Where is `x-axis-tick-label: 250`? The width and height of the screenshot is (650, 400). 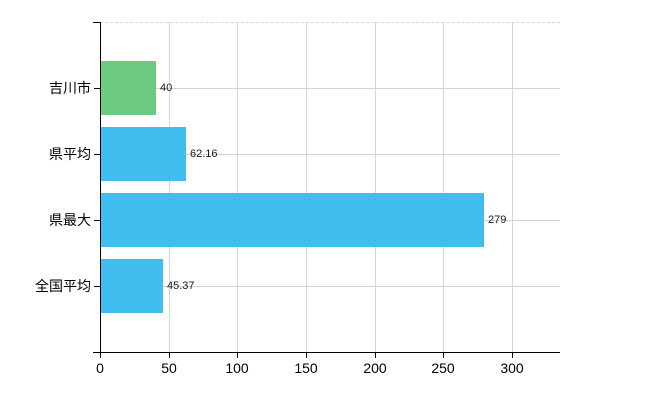 x-axis-tick-label: 250 is located at coordinates (443, 368).